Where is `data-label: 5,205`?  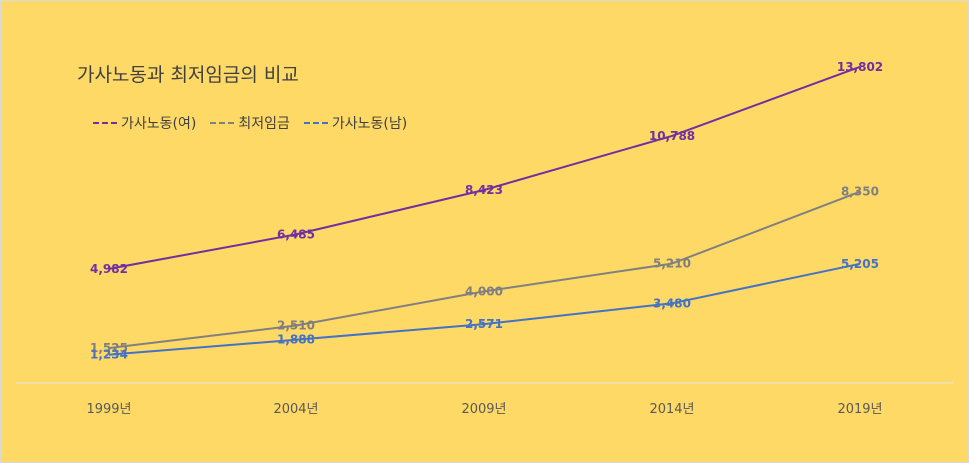
data-label: 5,205 is located at coordinates (860, 264).